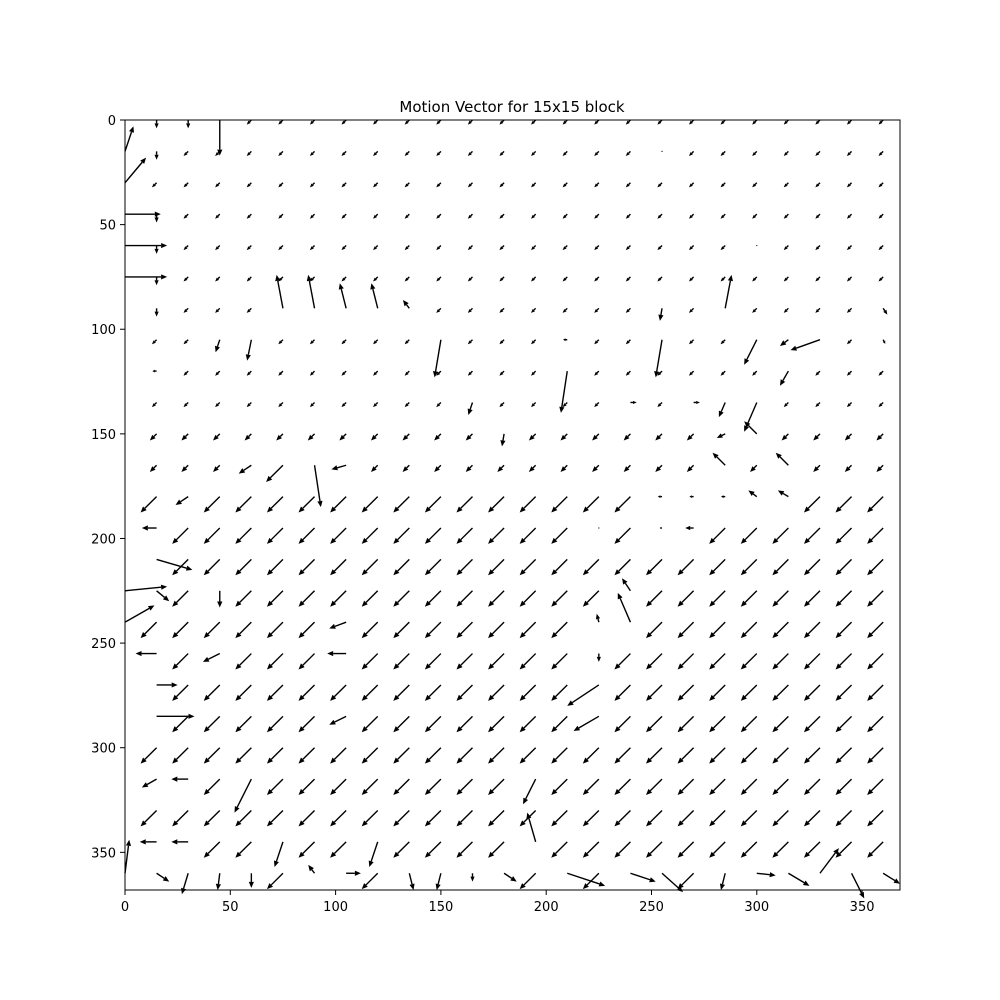  What do you see at coordinates (103, 644) in the screenshot?
I see `y-tick-label: 250` at bounding box center [103, 644].